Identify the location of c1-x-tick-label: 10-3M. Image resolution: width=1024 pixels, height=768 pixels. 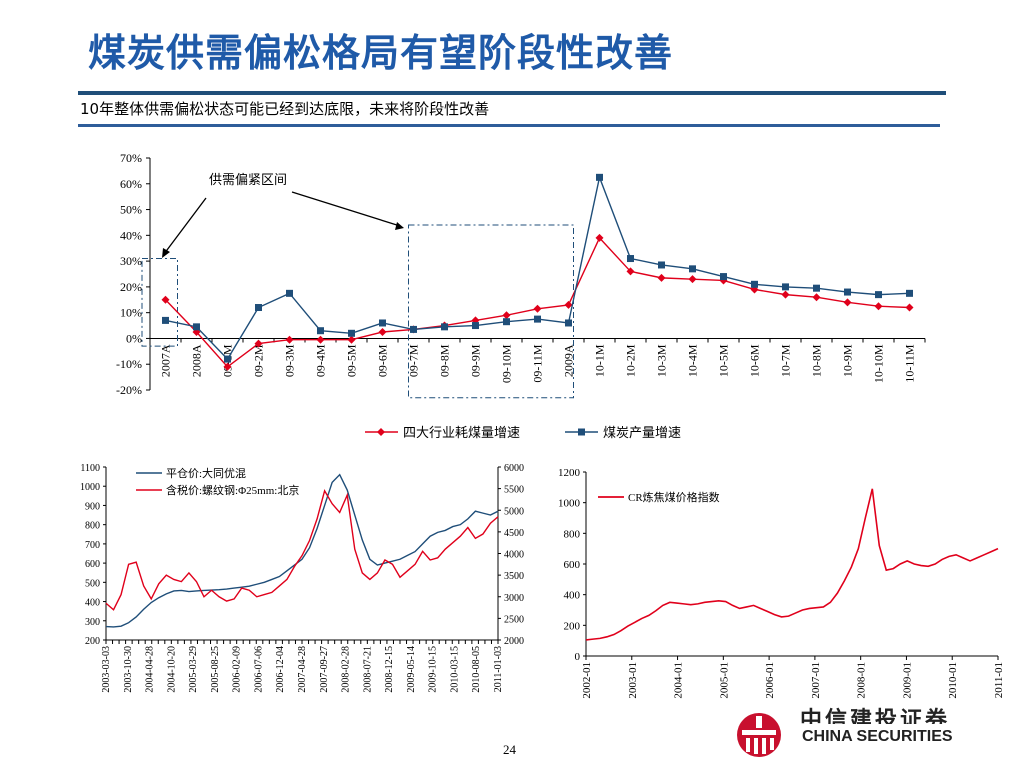
(662, 360).